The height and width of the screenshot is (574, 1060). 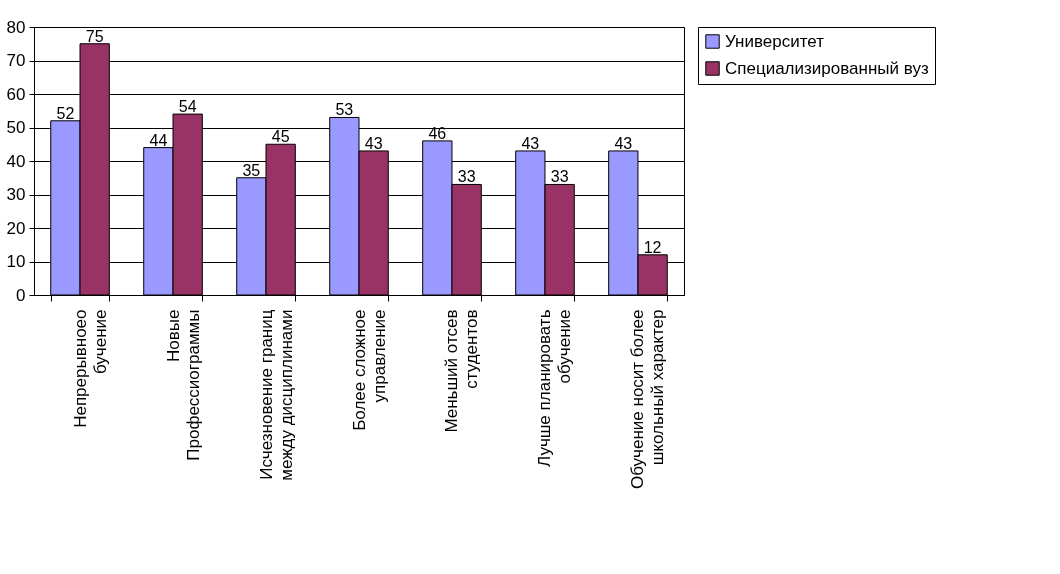 I want to click on y-tick-label: 0, so click(x=21, y=295).